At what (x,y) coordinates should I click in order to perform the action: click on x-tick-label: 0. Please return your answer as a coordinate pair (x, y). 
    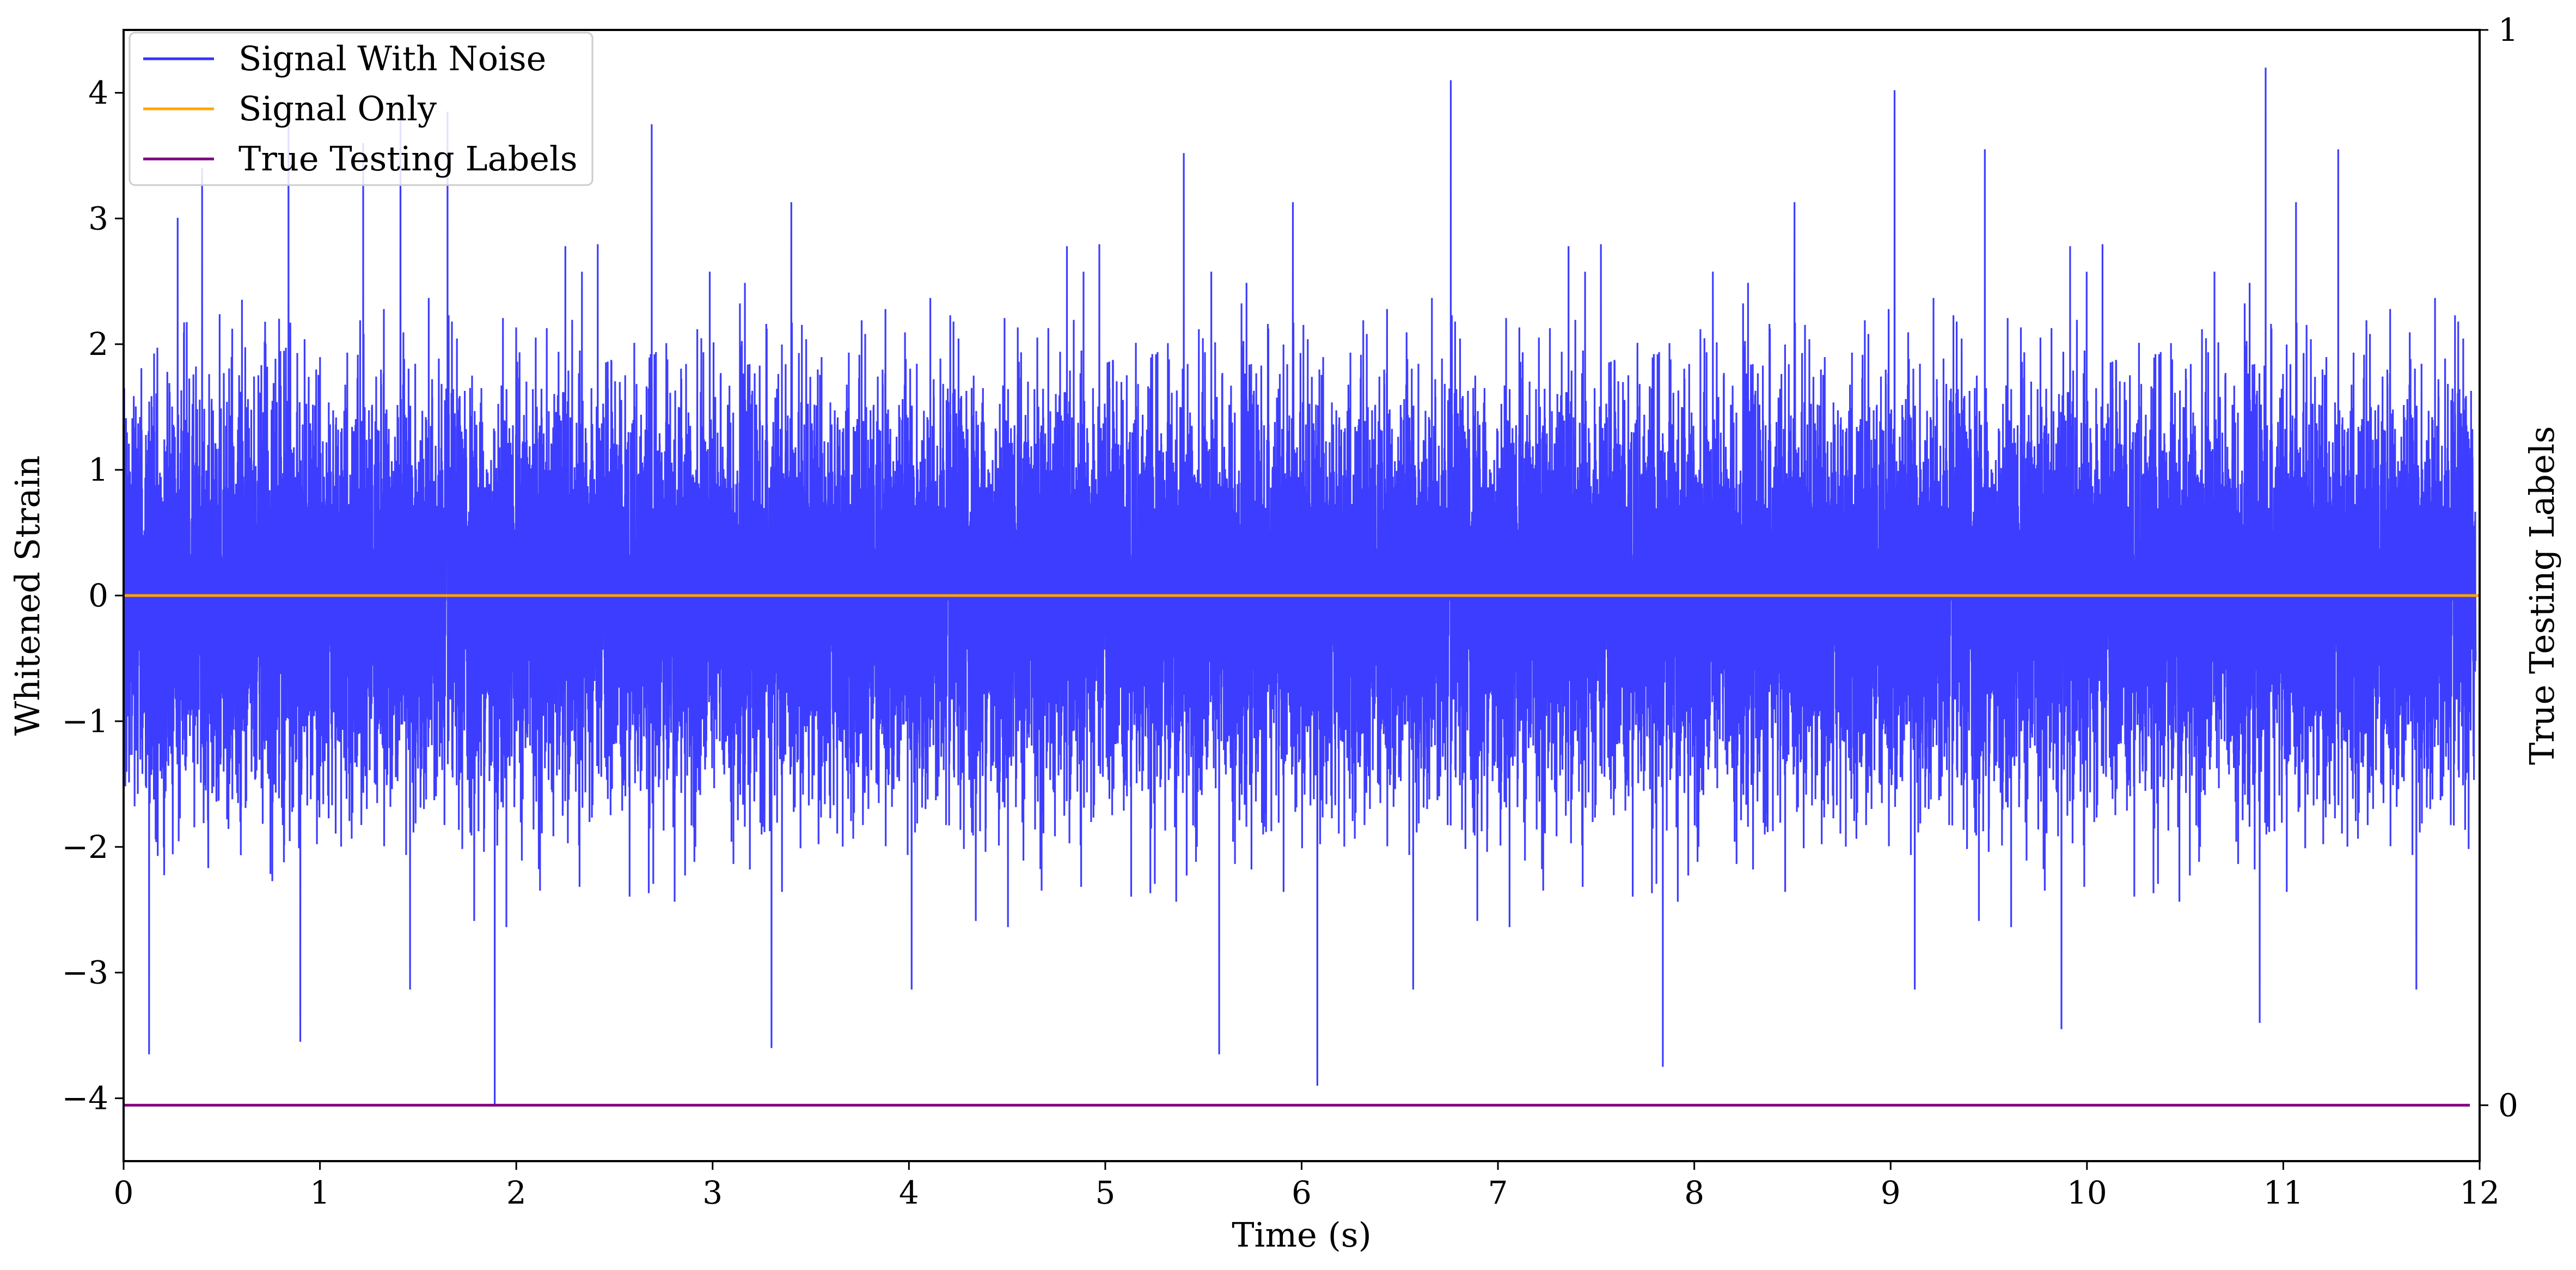
    Looking at the image, I should click on (124, 1192).